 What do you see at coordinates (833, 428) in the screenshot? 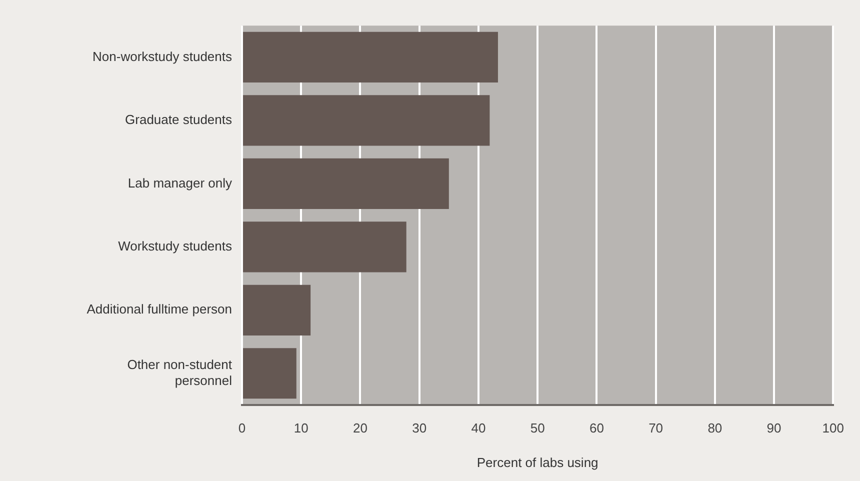
I see `x-tick-label: 100` at bounding box center [833, 428].